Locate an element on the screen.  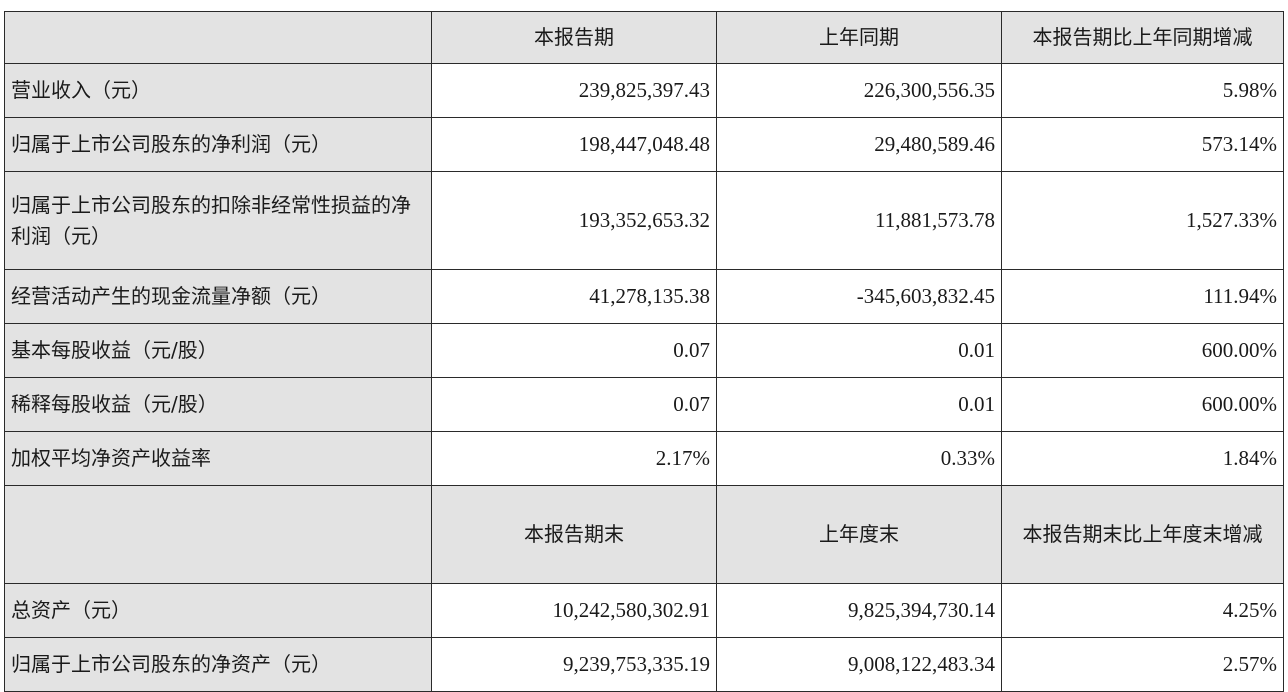
prior-value: 29,480,589.46 is located at coordinates (859, 144).